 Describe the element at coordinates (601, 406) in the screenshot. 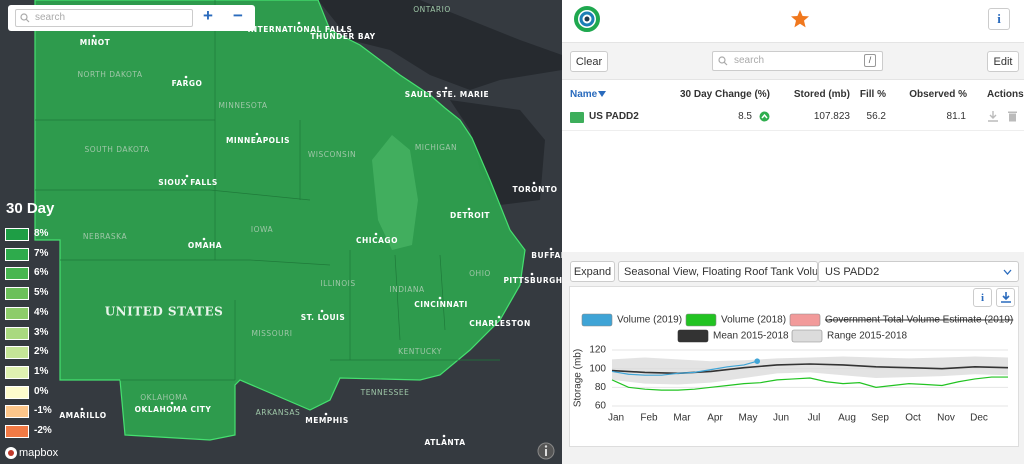

I see `y-tick-label: 60` at that location.